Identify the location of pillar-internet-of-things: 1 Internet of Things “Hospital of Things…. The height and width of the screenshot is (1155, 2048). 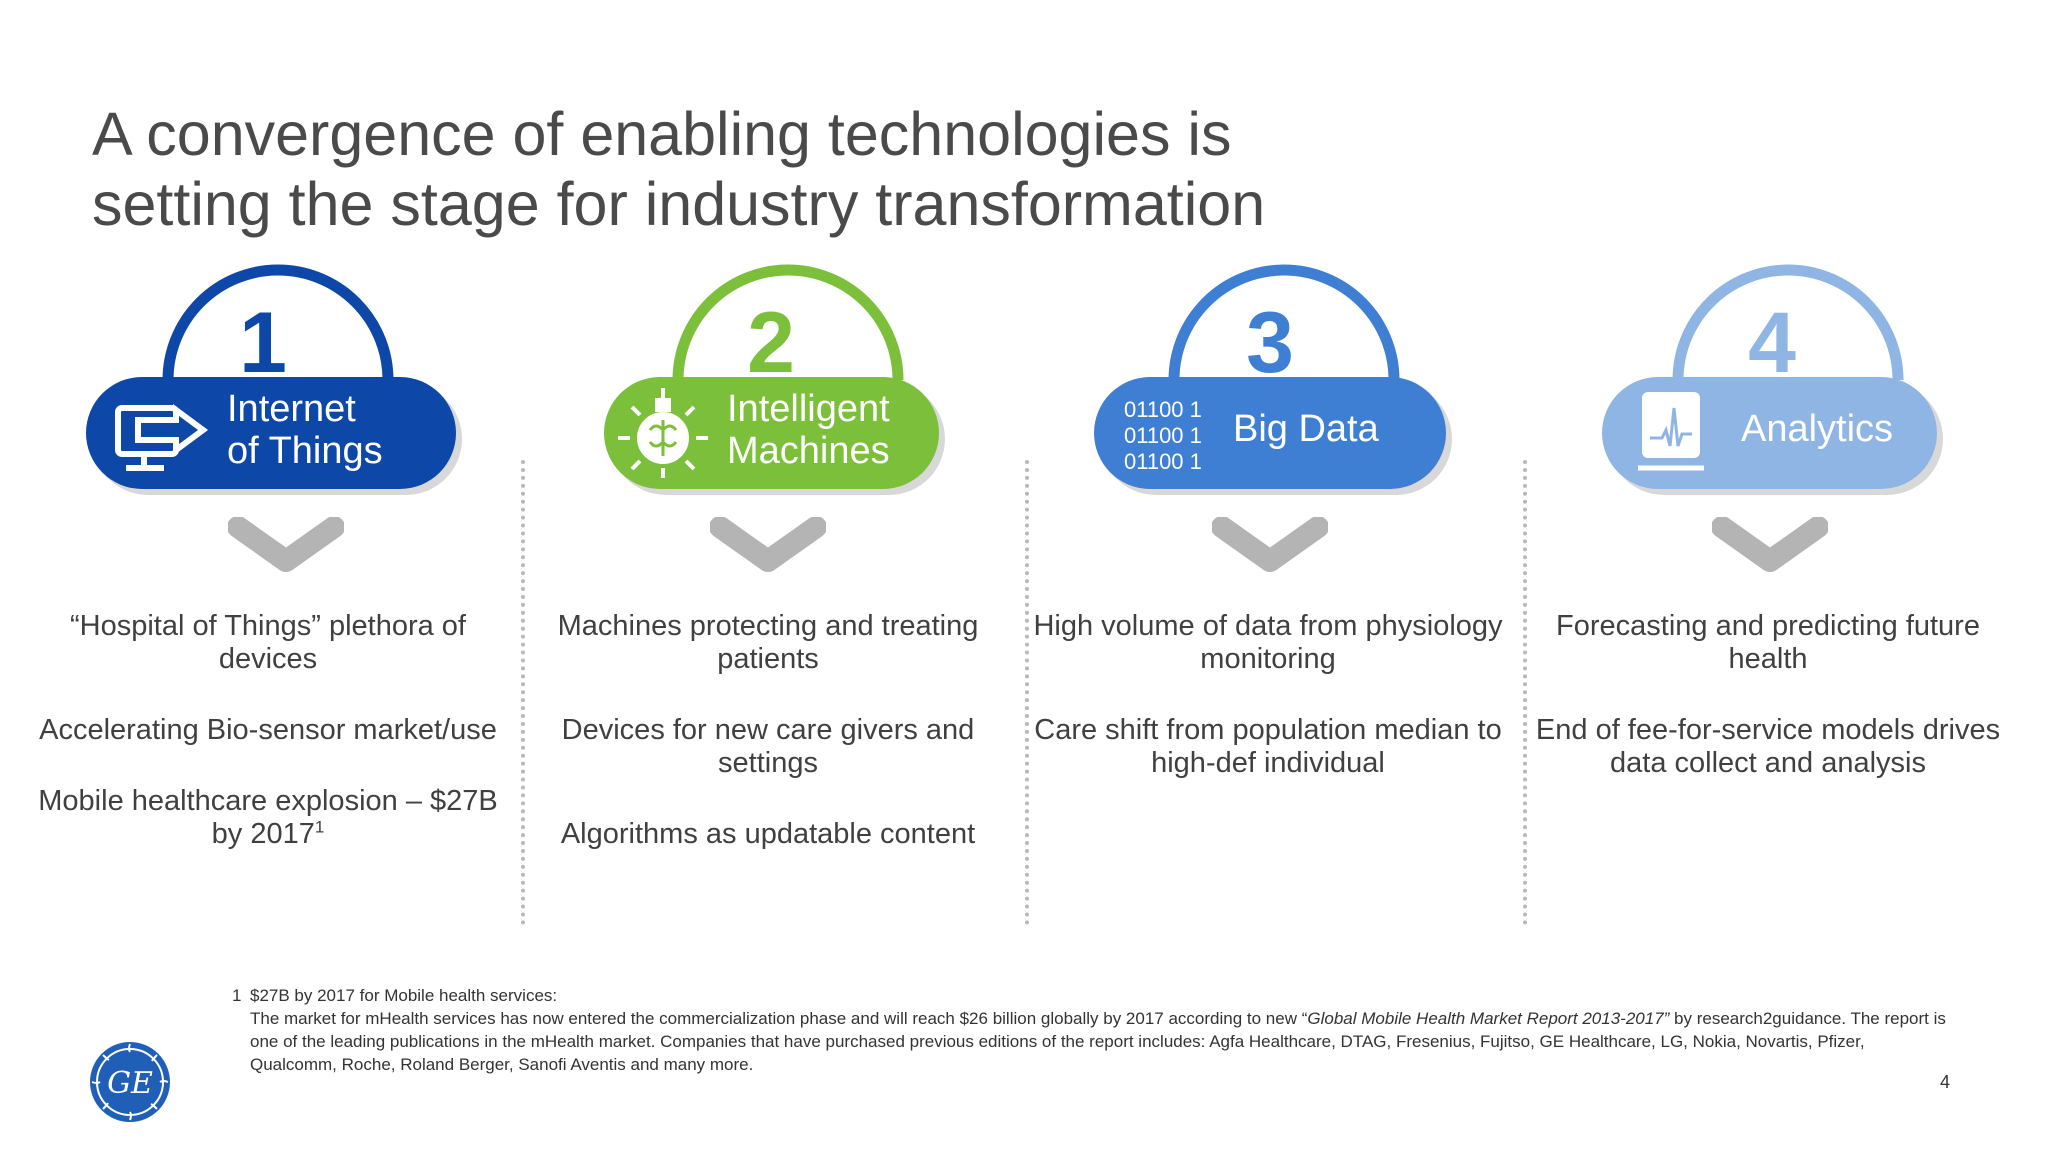
(268, 582).